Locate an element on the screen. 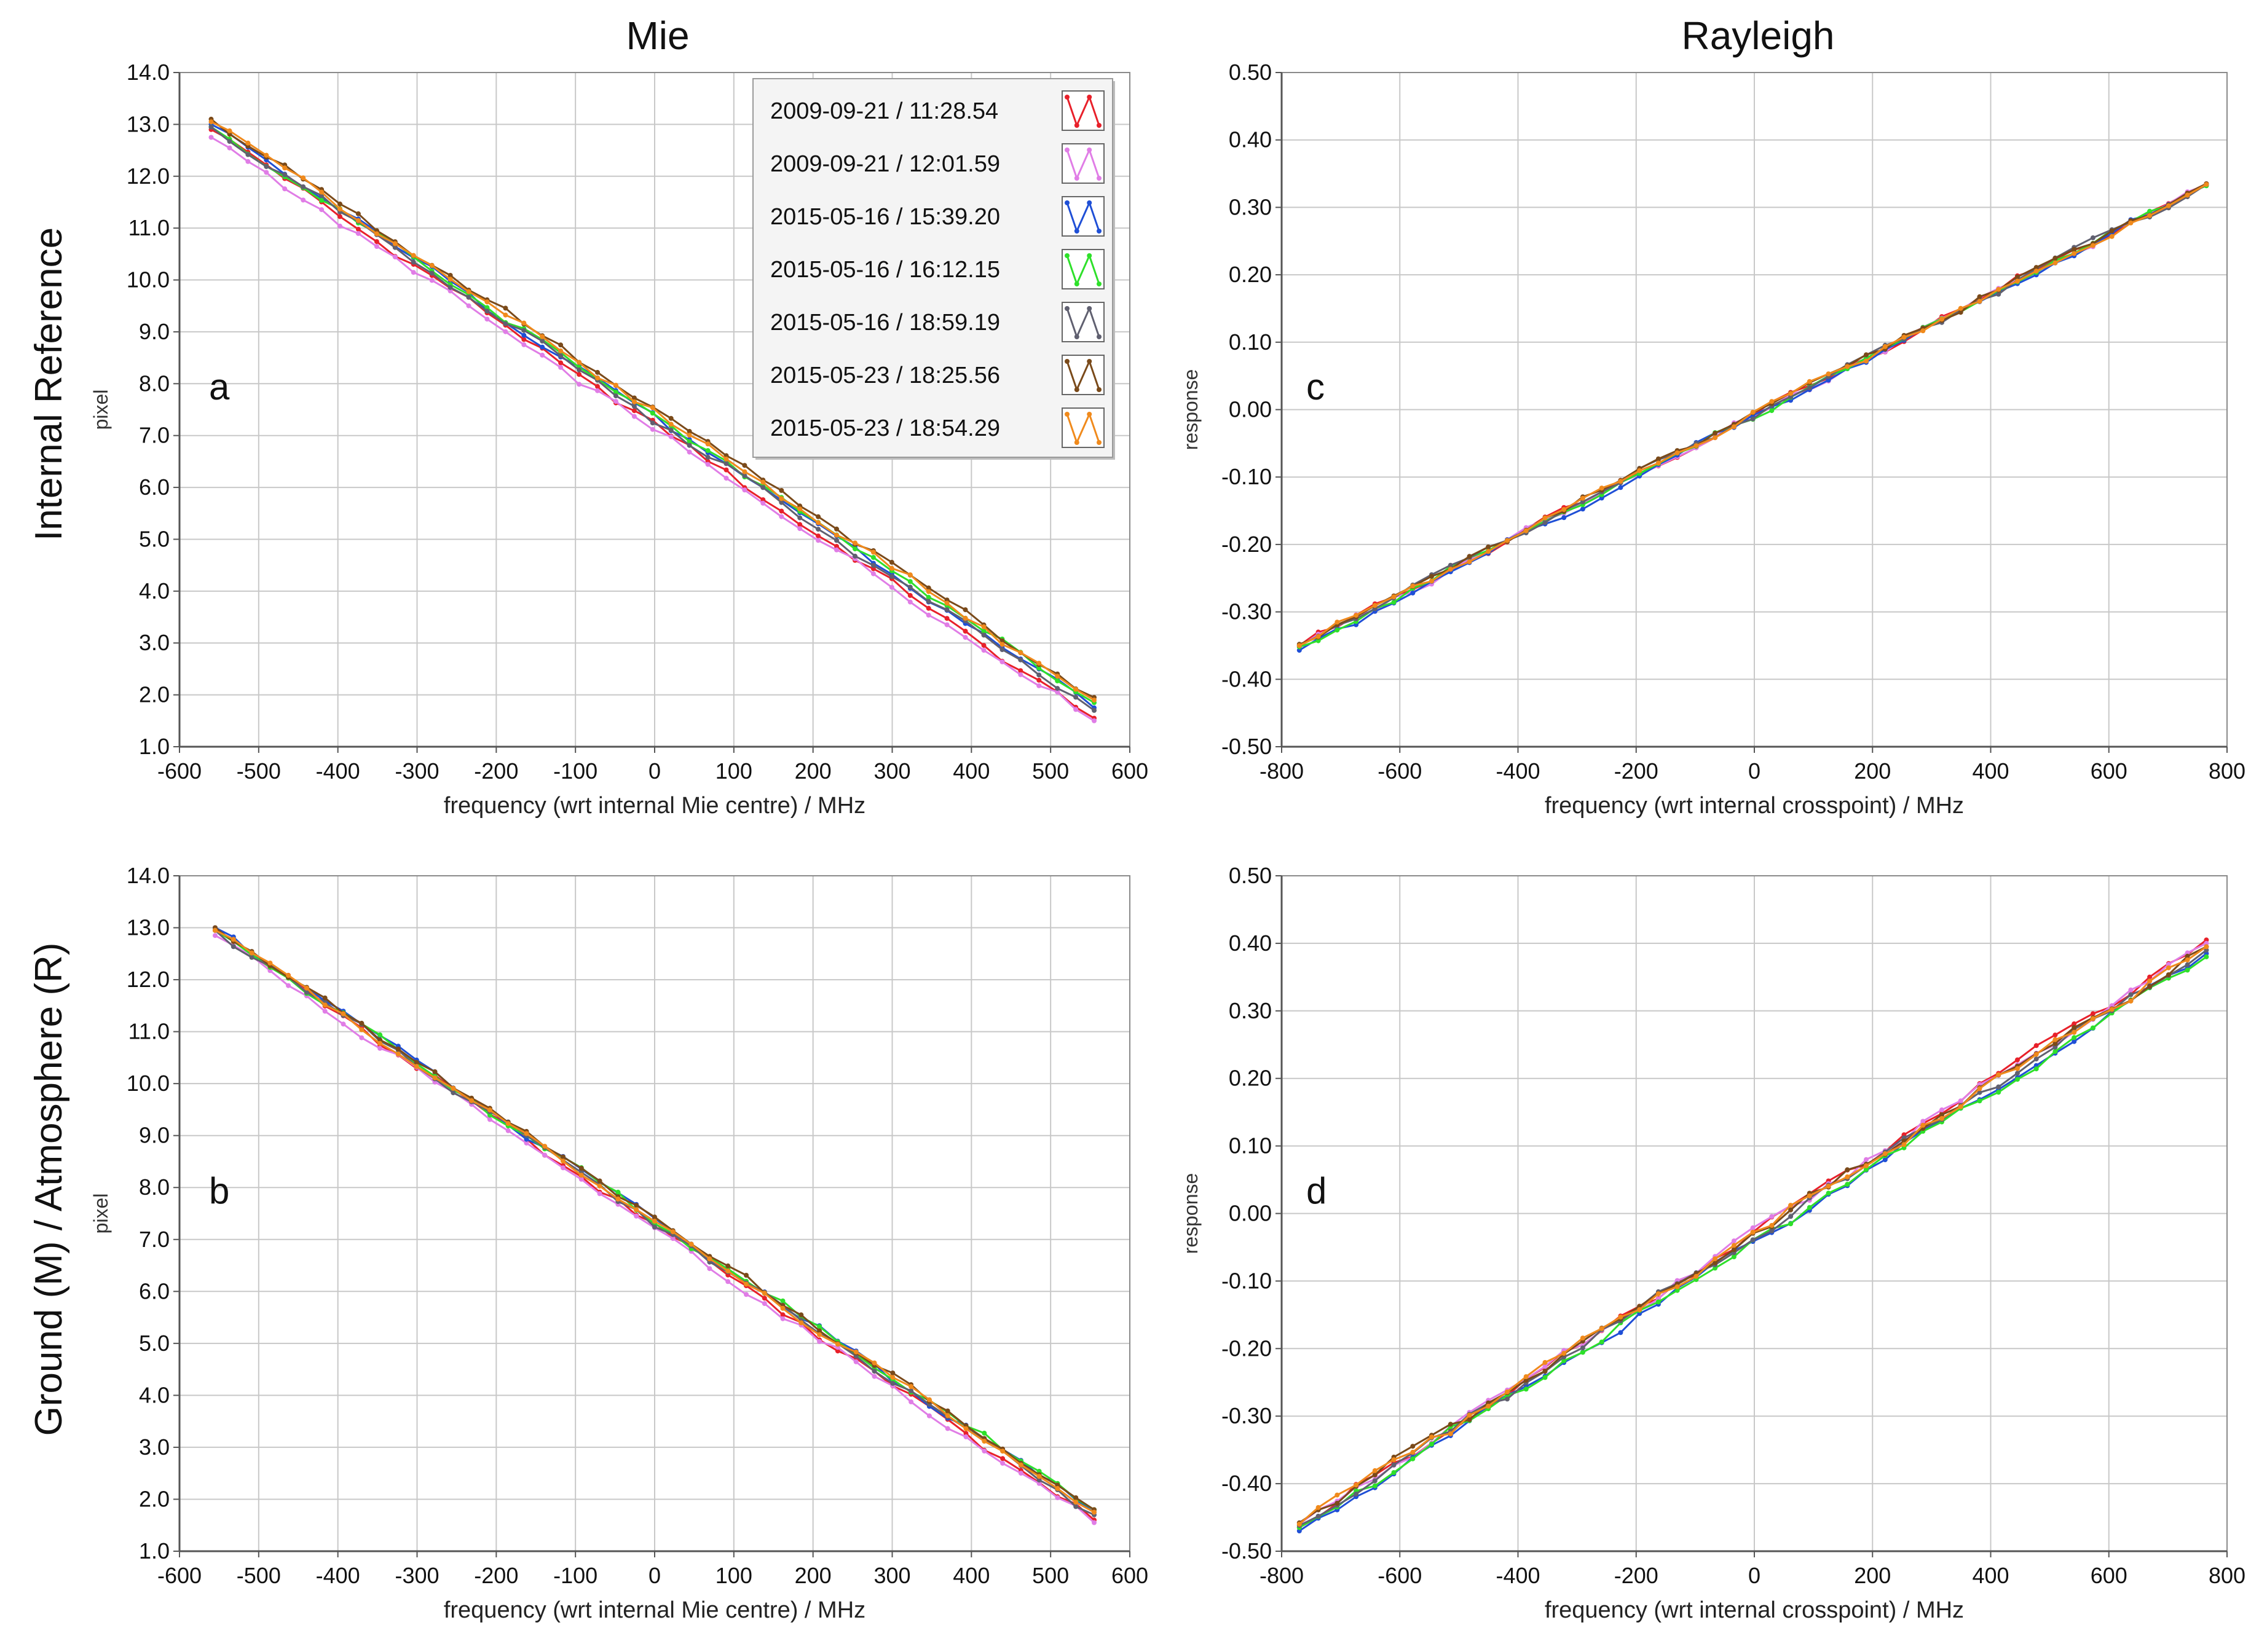 This screenshot has width=2259, height=1652. y-tick-label: 1.0 is located at coordinates (155, 1551).